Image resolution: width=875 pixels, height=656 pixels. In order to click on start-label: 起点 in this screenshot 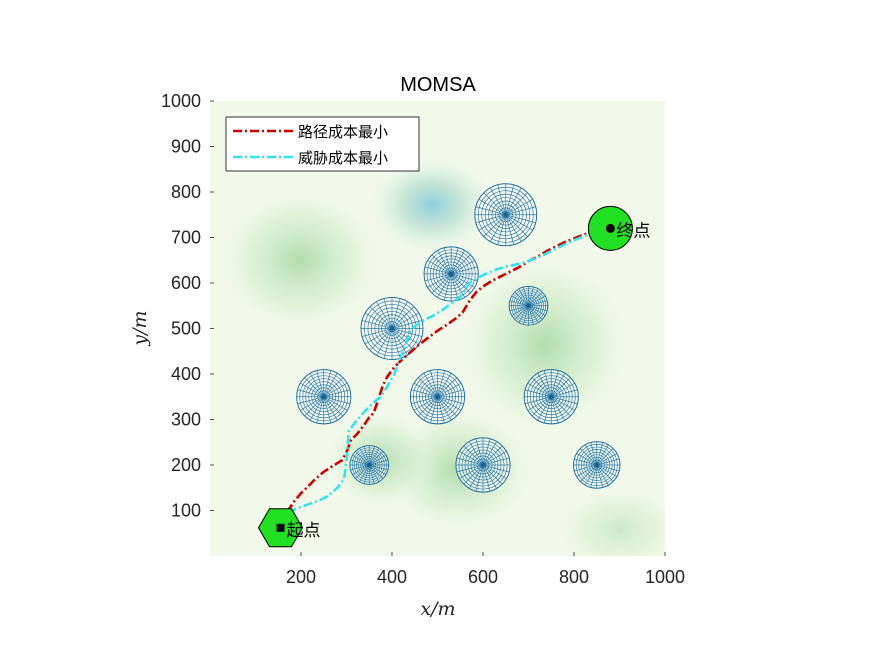, I will do `click(304, 531)`.